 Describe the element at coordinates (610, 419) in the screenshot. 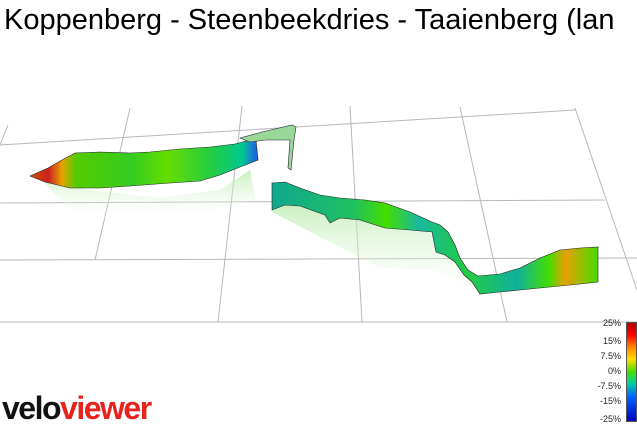

I see `legend-label-7: -25%` at that location.